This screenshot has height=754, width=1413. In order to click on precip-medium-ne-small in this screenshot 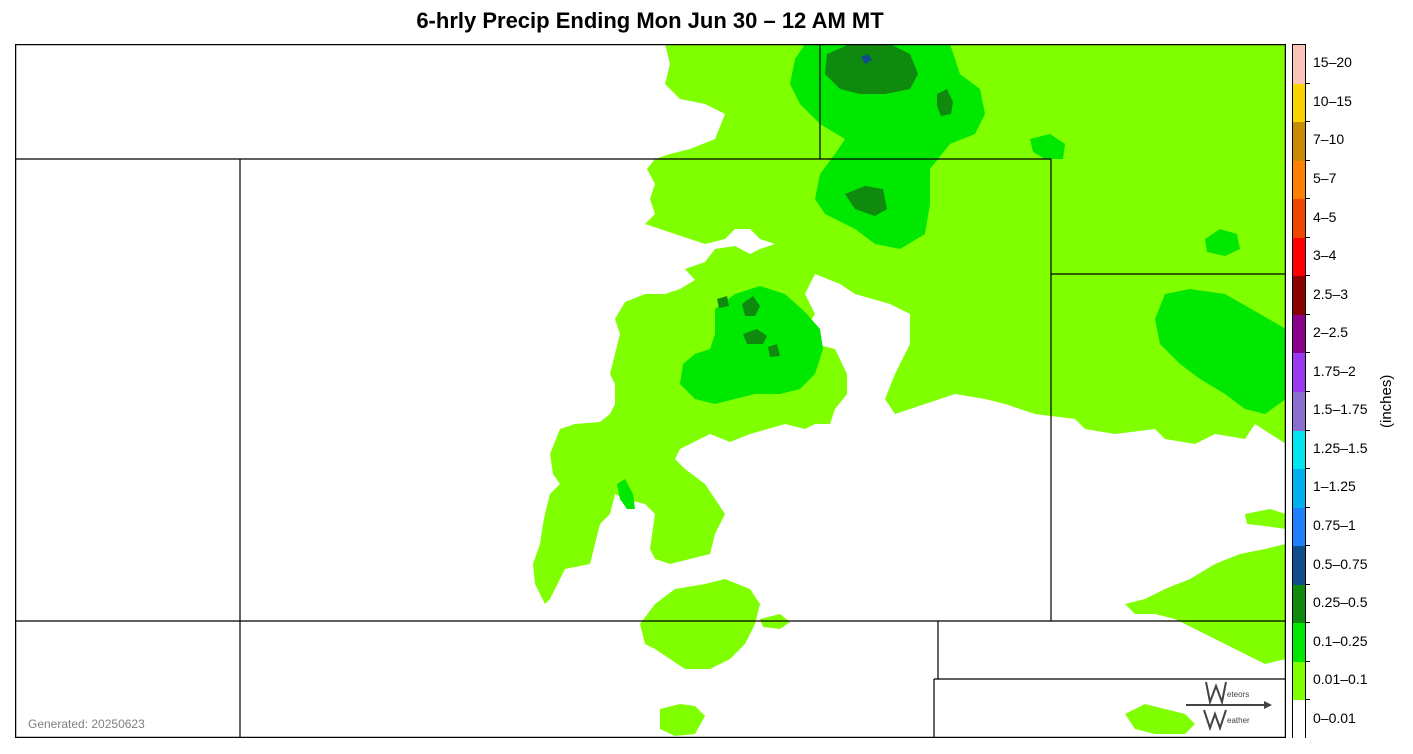, I will do `click(1047, 146)`.